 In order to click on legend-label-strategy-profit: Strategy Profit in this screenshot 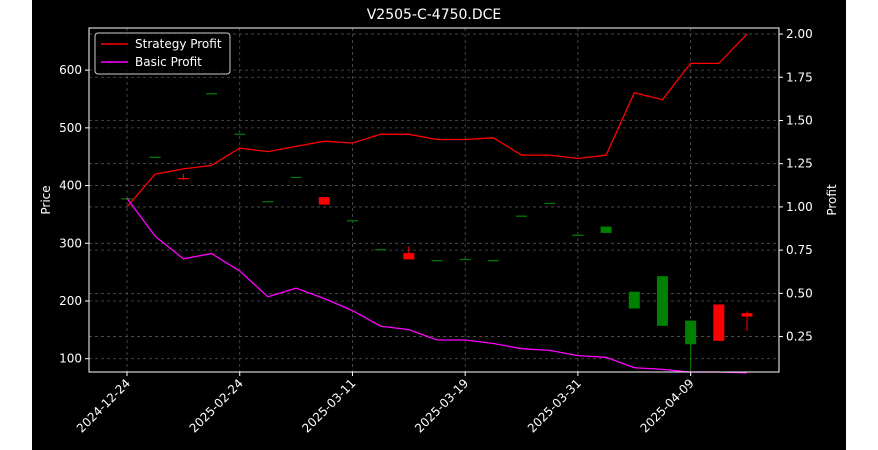, I will do `click(178, 44)`.